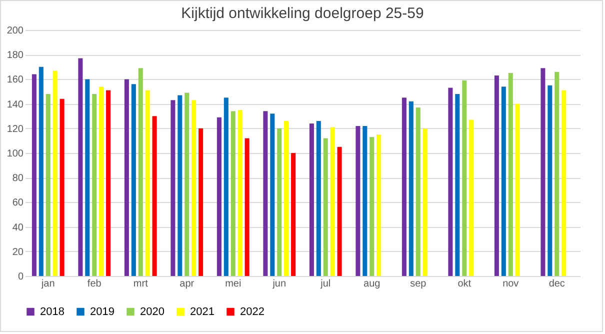 This screenshot has width=605, height=334. Describe the element at coordinates (325, 284) in the screenshot. I see `x-tick-label: jul` at that location.